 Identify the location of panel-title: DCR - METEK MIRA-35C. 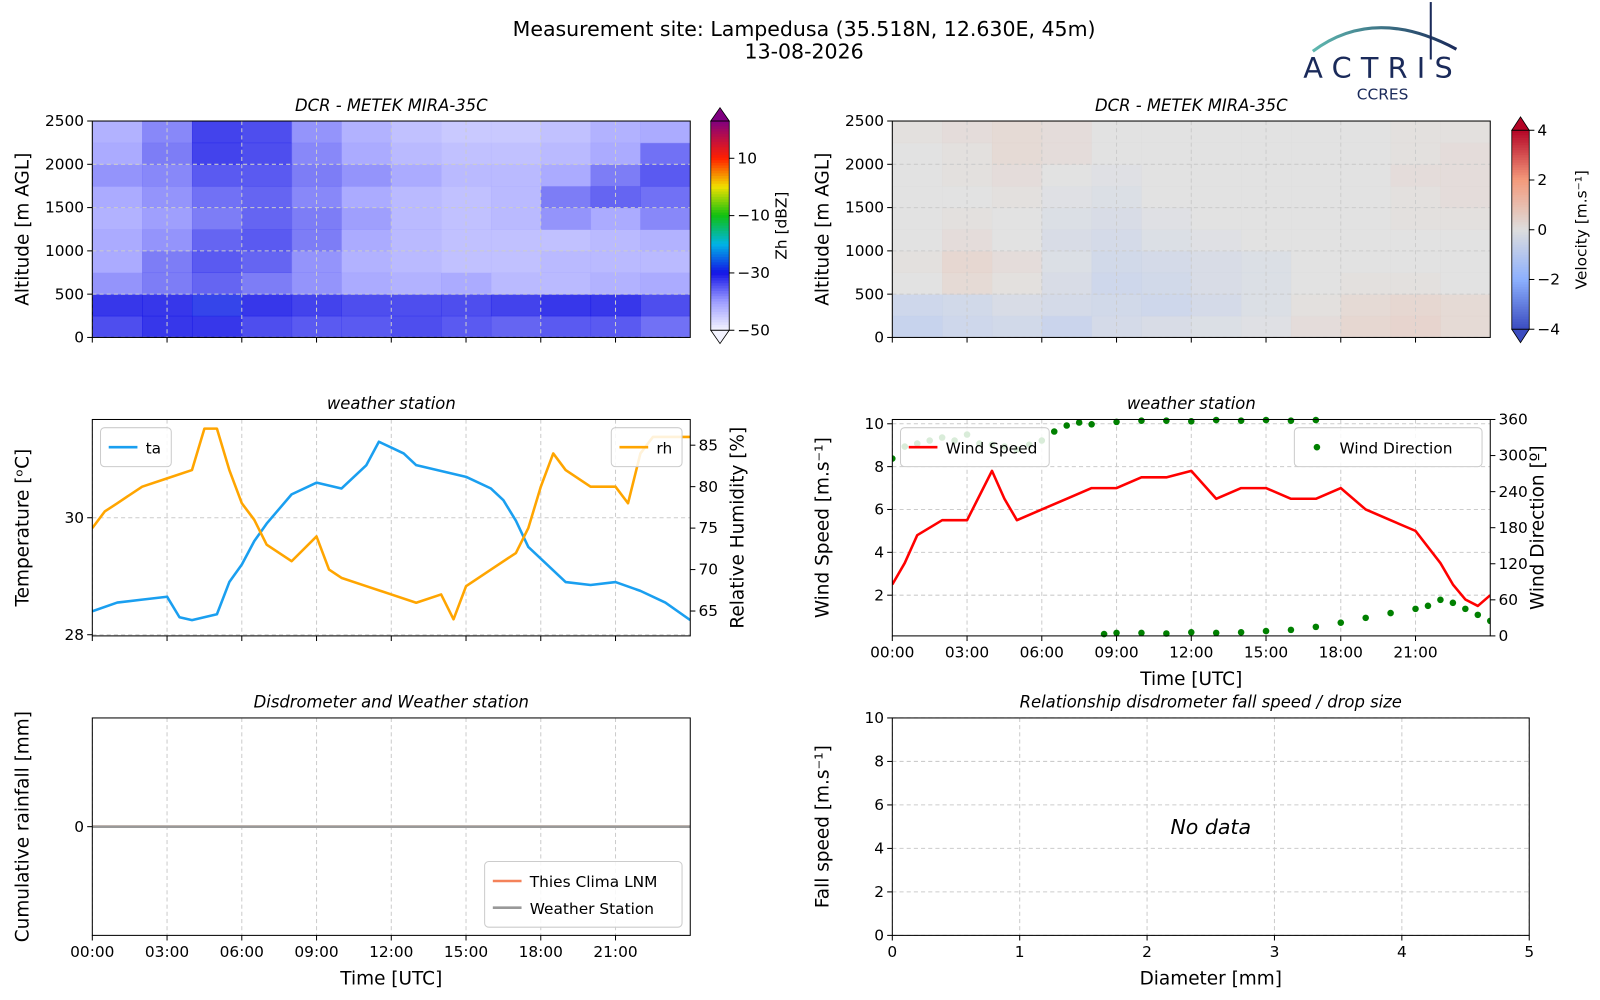
(1191, 105).